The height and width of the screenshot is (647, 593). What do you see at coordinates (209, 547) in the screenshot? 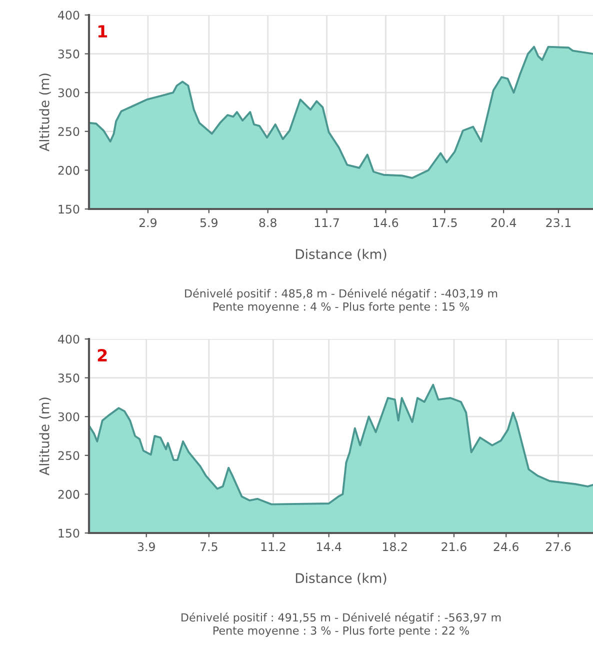
I see `x-tick-label: 7.5` at bounding box center [209, 547].